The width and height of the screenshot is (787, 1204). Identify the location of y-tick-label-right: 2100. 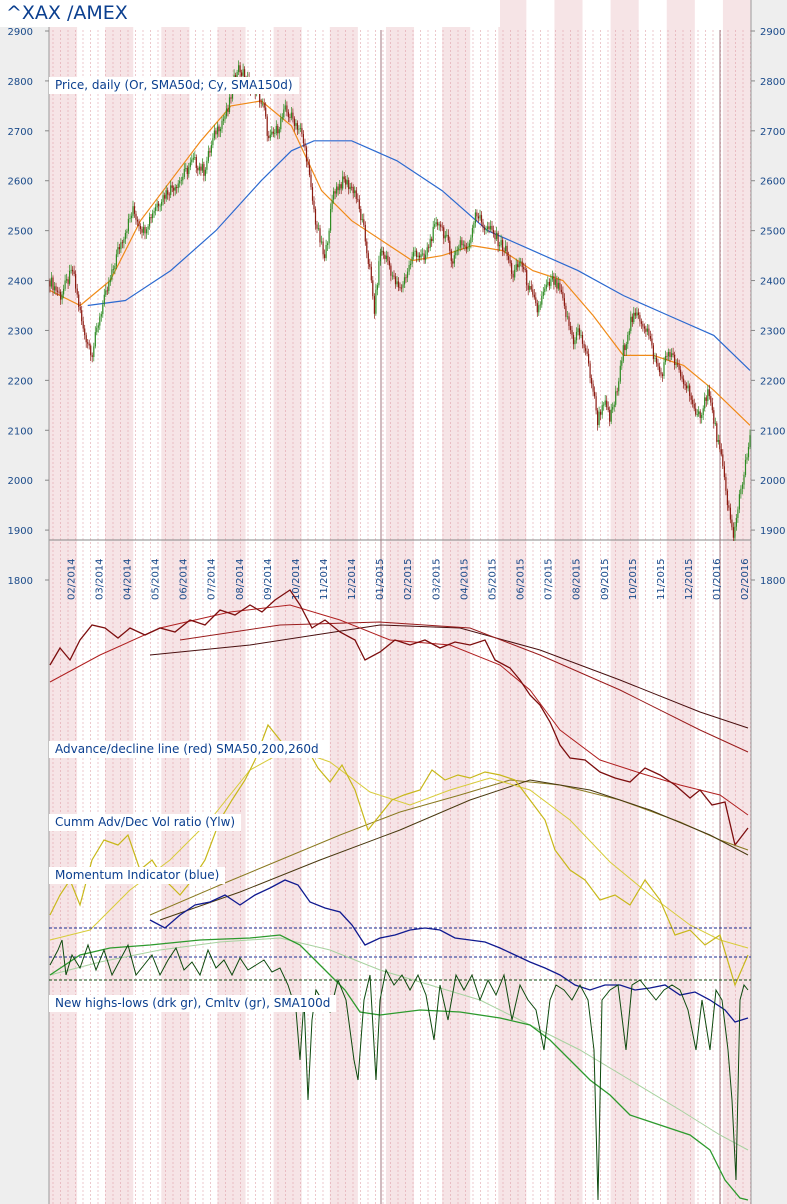
(772, 431).